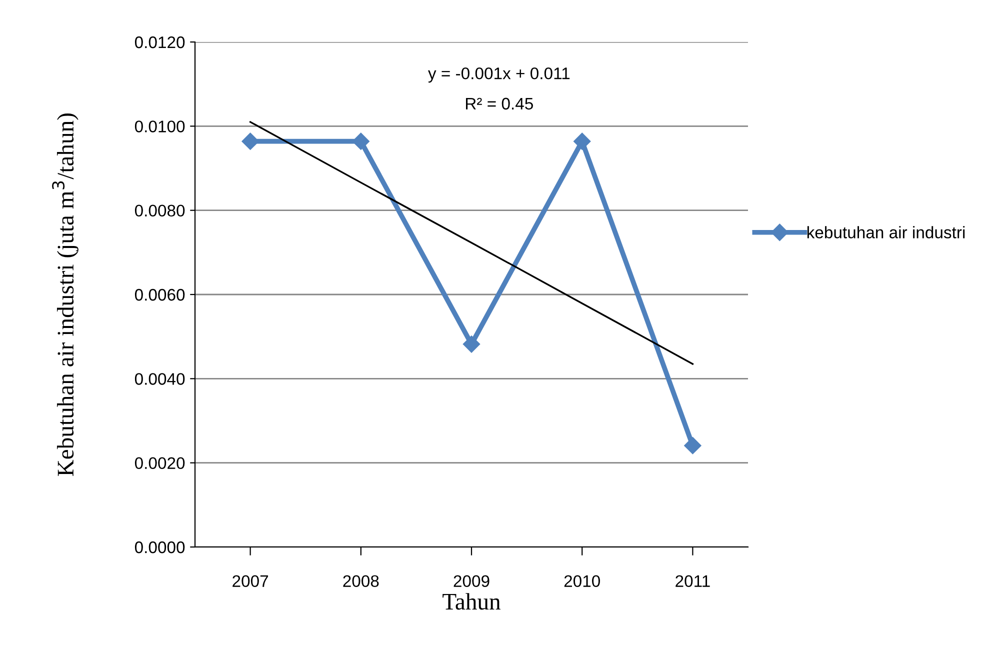  What do you see at coordinates (886, 232) in the screenshot?
I see `legend-label: kebutuhan air industri` at bounding box center [886, 232].